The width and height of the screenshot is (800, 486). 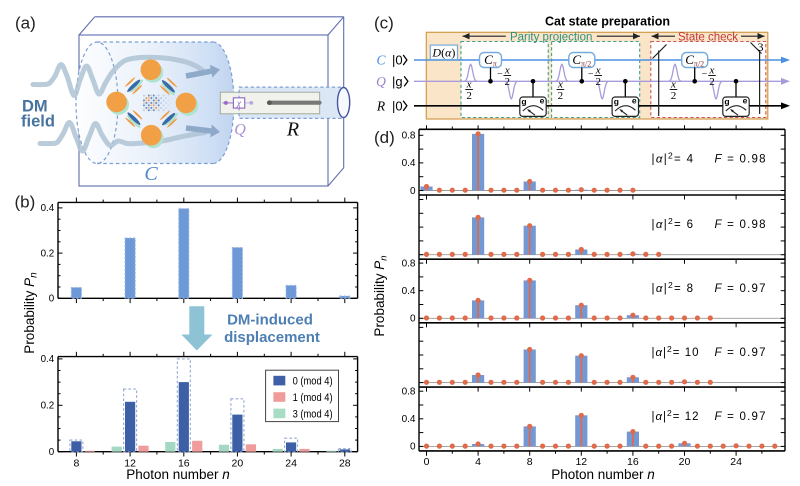 What do you see at coordinates (272, 337) in the screenshot?
I see `svg-text: displacement` at bounding box center [272, 337].